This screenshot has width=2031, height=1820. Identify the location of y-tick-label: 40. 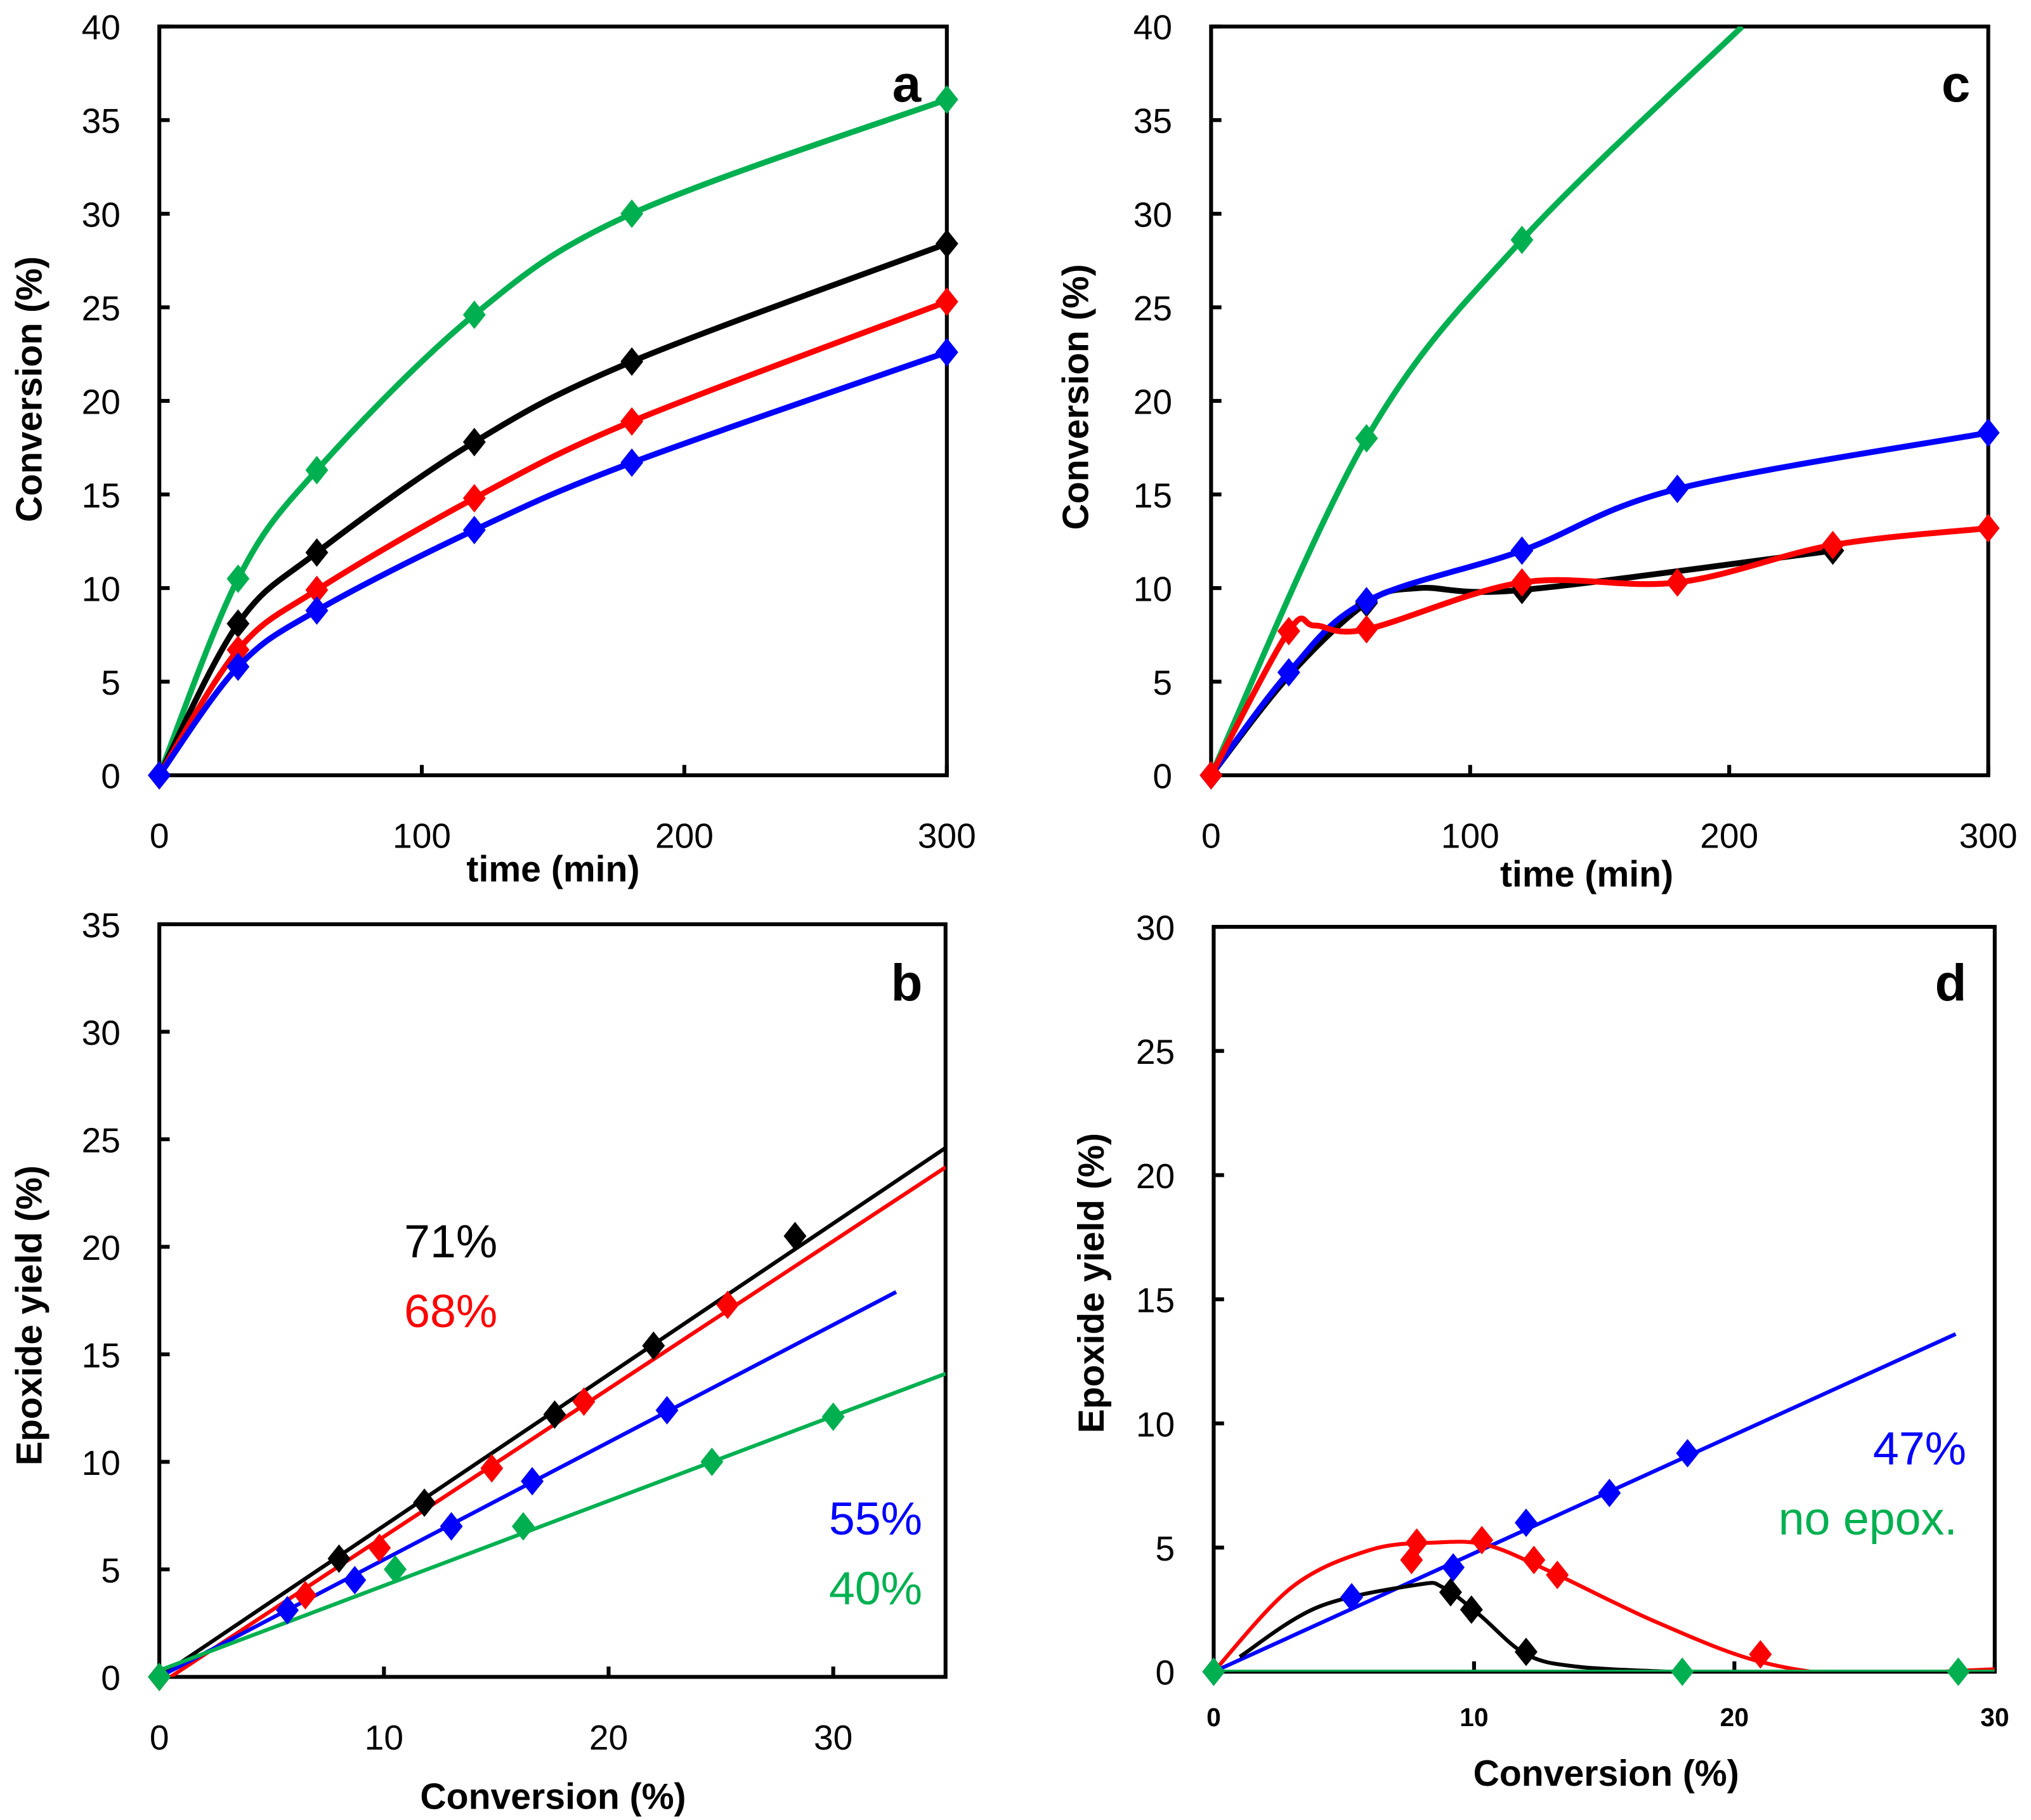
(1152, 27).